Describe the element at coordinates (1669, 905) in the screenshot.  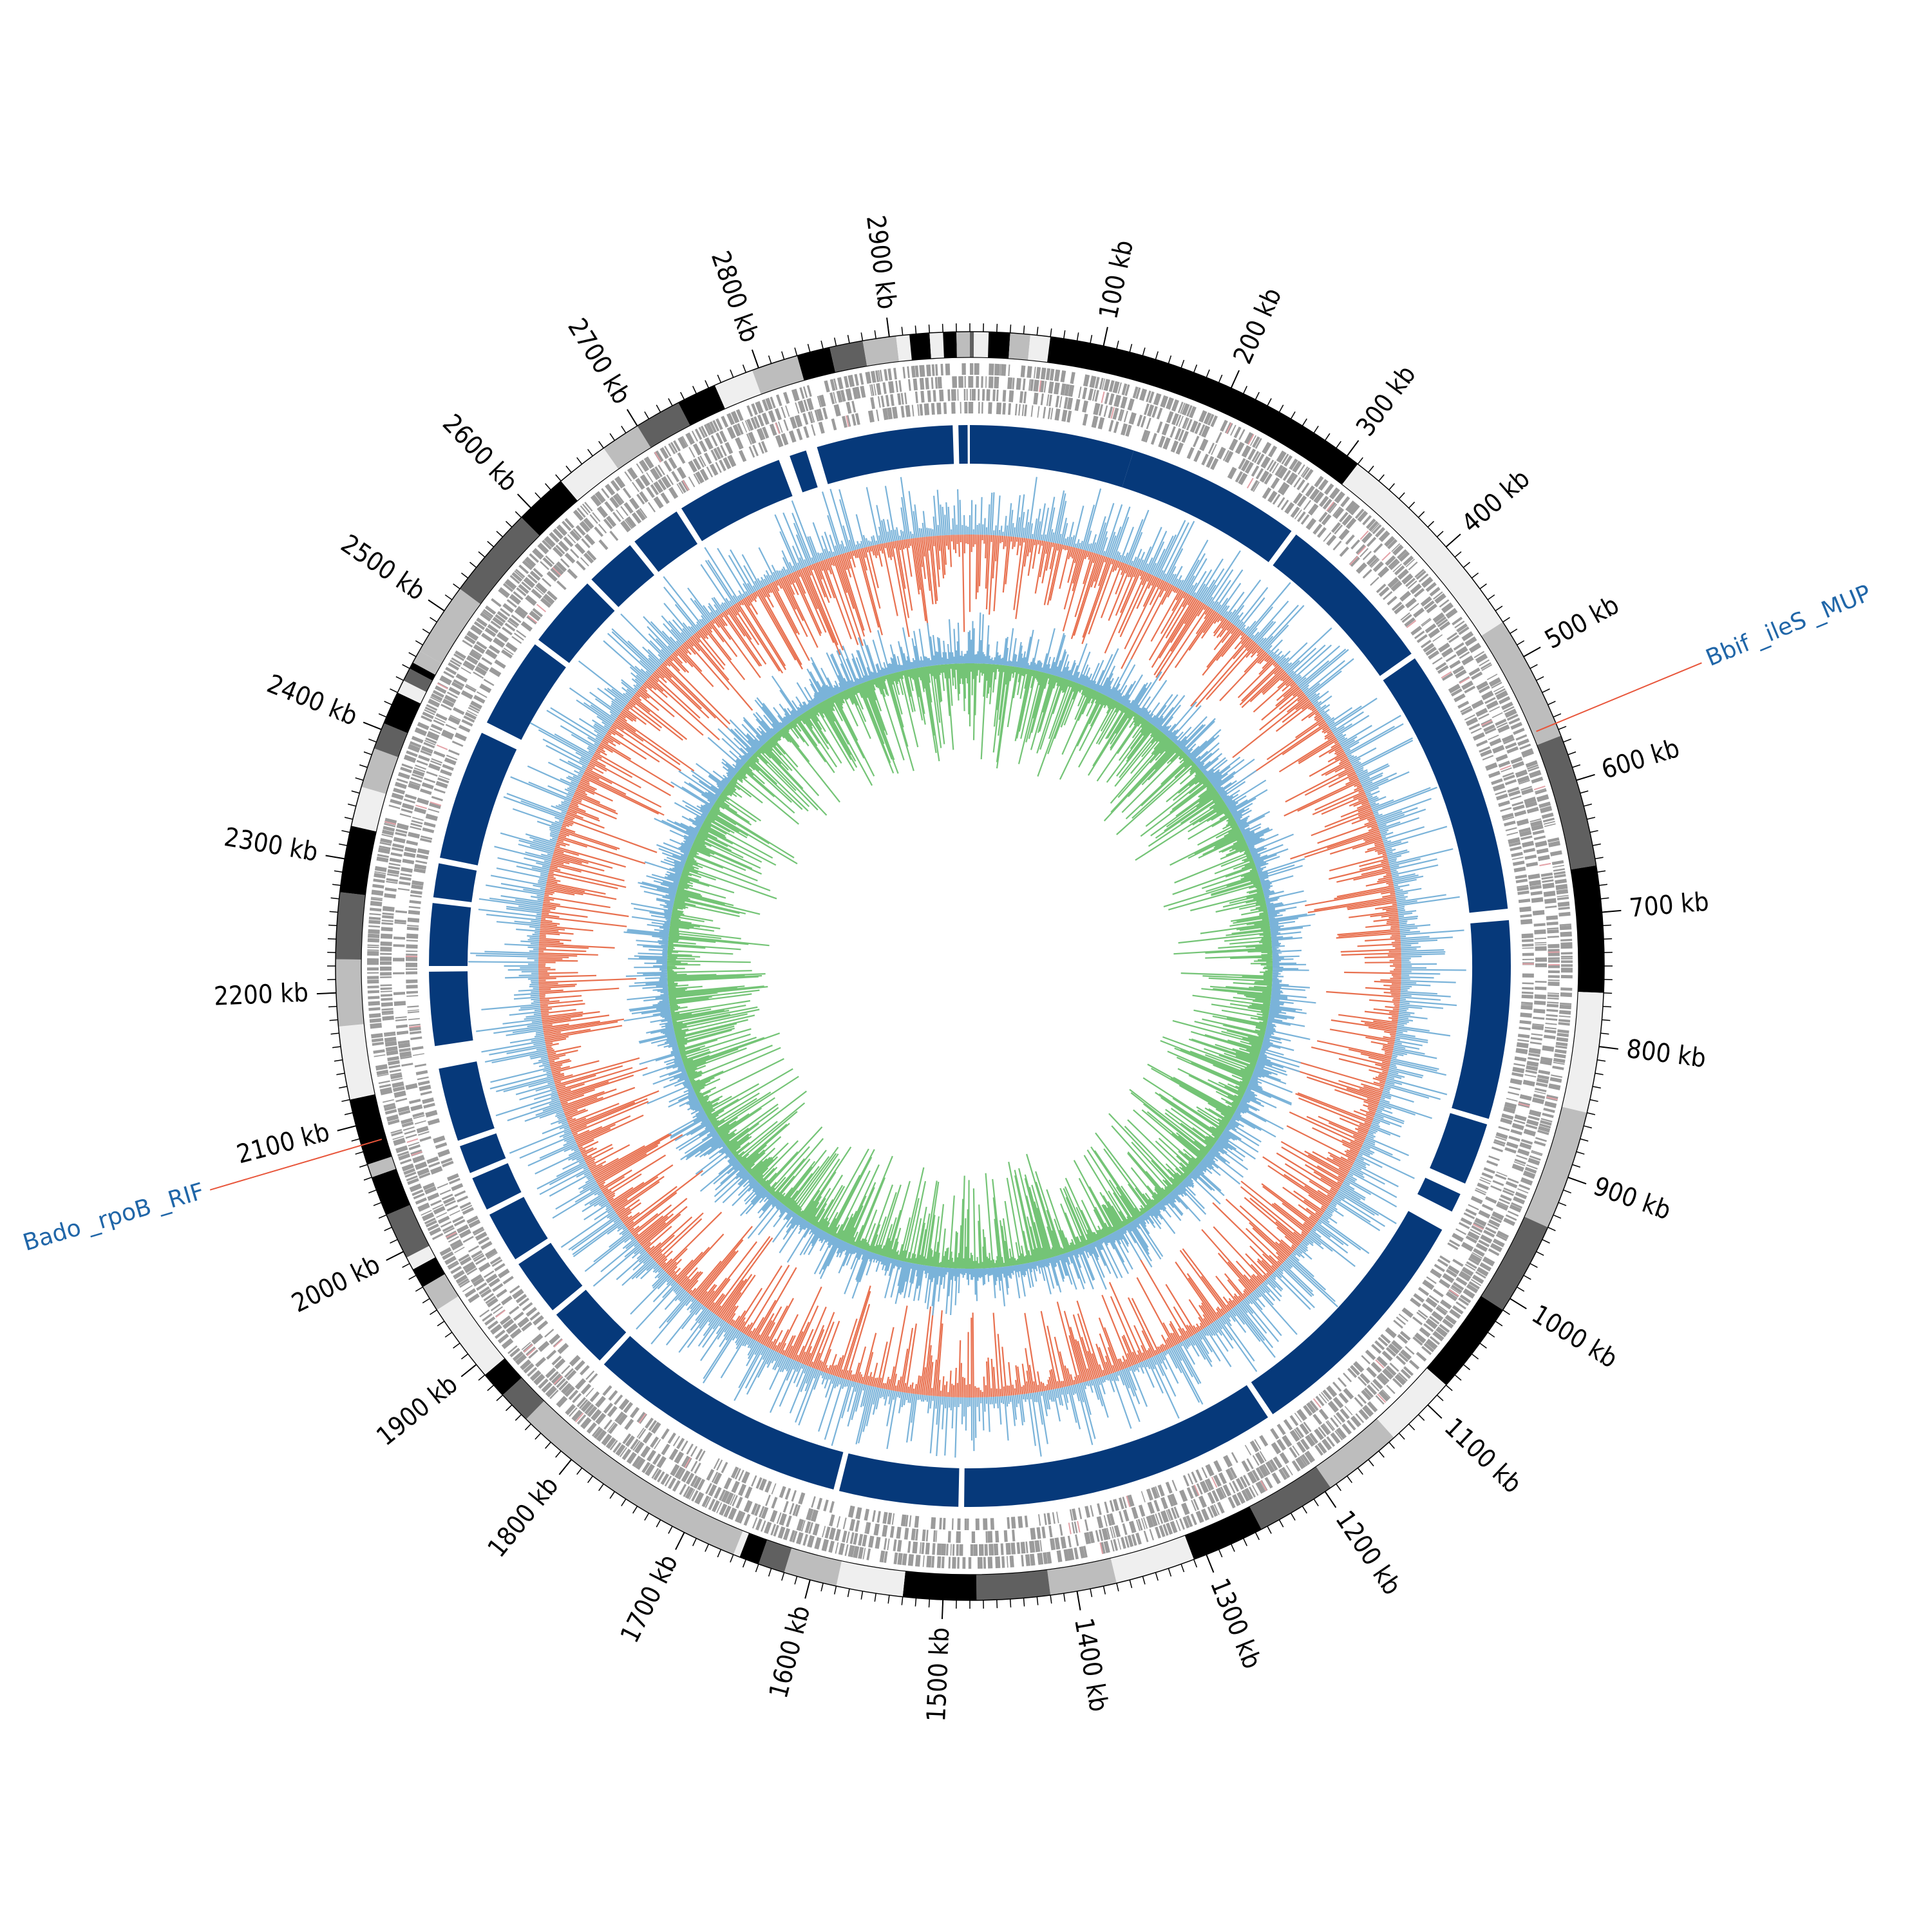
I see `tick-label: 700 kb` at that location.